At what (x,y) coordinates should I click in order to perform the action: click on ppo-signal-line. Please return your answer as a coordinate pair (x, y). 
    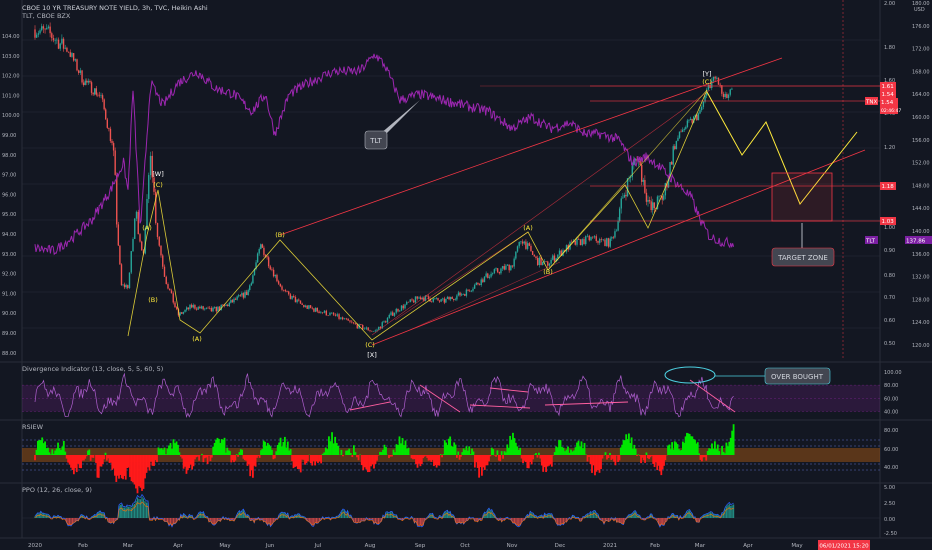
    Looking at the image, I should click on (384, 514).